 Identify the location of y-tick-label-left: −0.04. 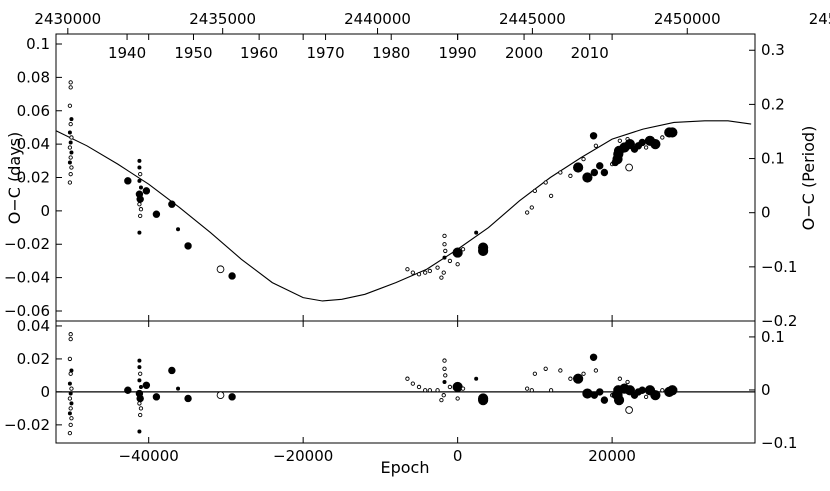
(27, 278).